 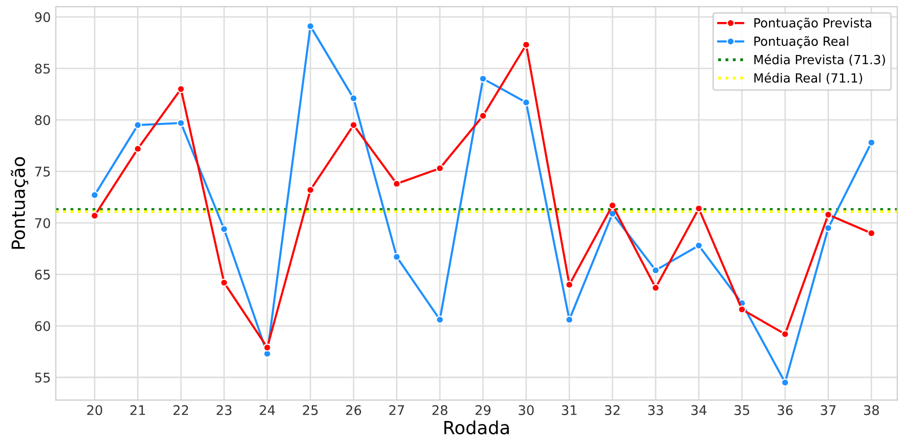 I want to click on x-tick-label: 36, so click(x=785, y=410).